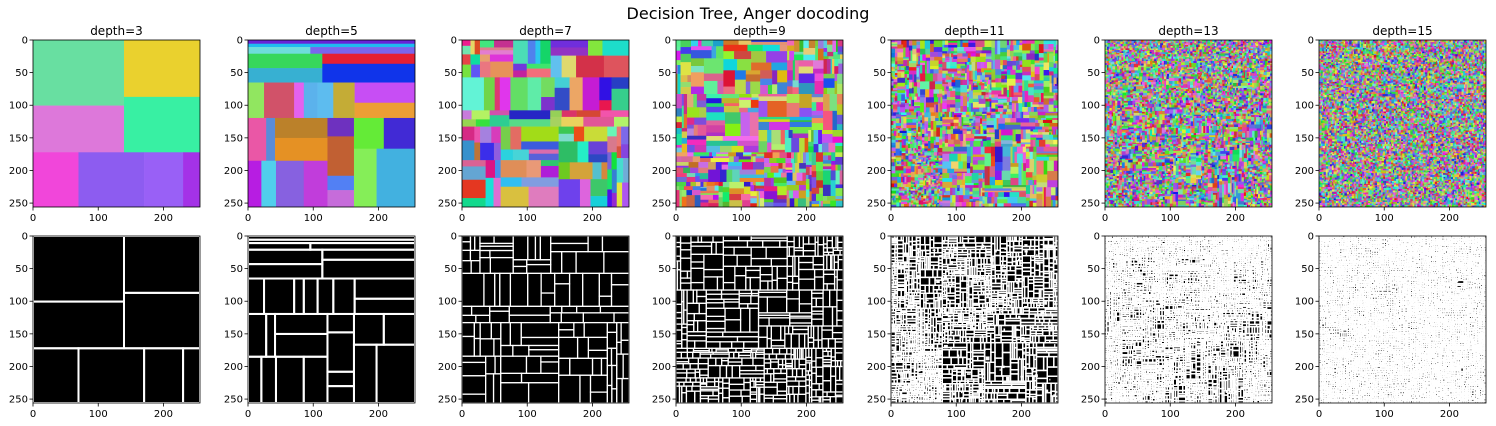 Image resolution: width=1496 pixels, height=426 pixels. What do you see at coordinates (378, 218) in the screenshot?
I see `top-panel-depth-5-xtick-label: 200` at bounding box center [378, 218].